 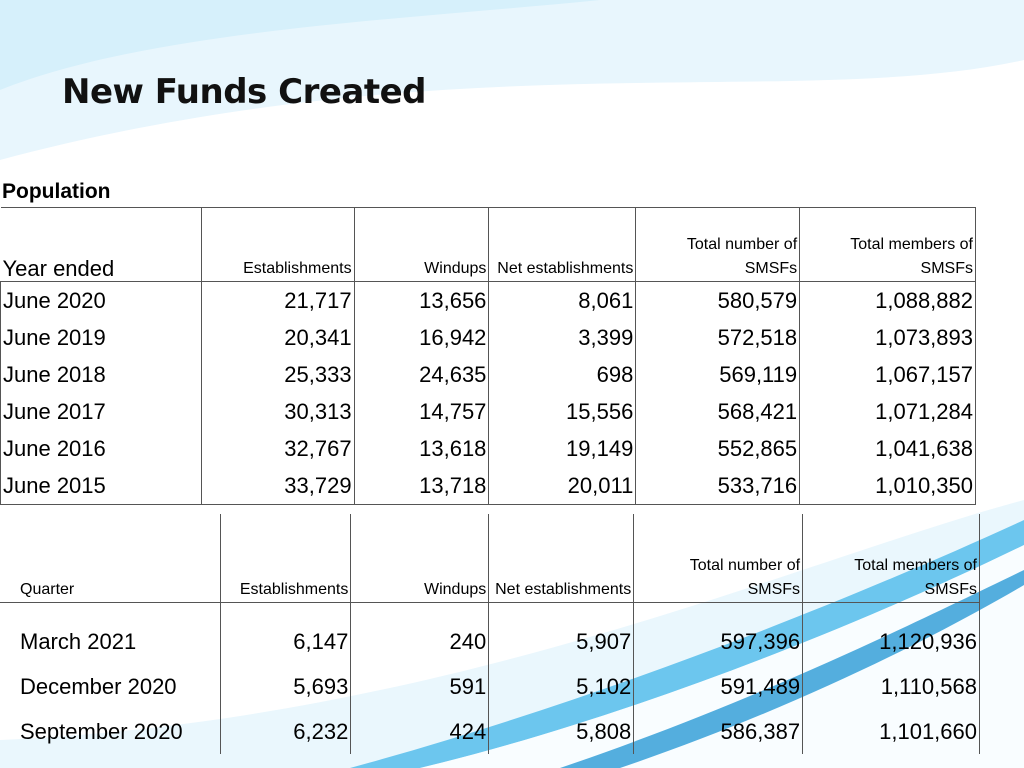 What do you see at coordinates (101, 411) in the screenshot?
I see `table-cell: June 2017` at bounding box center [101, 411].